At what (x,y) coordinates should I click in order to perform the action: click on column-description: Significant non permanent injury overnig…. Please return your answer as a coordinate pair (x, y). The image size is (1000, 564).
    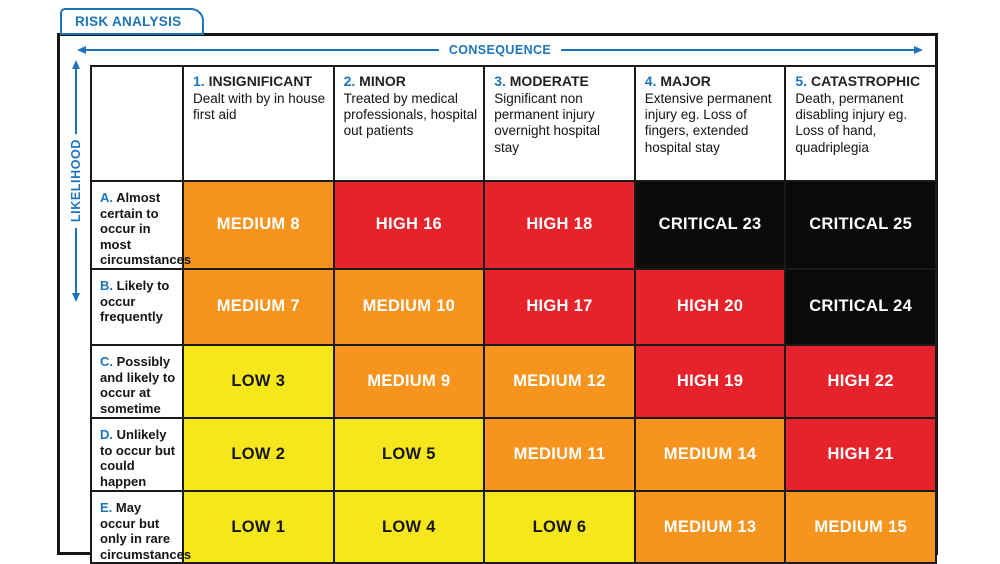
    Looking at the image, I should click on (547, 122).